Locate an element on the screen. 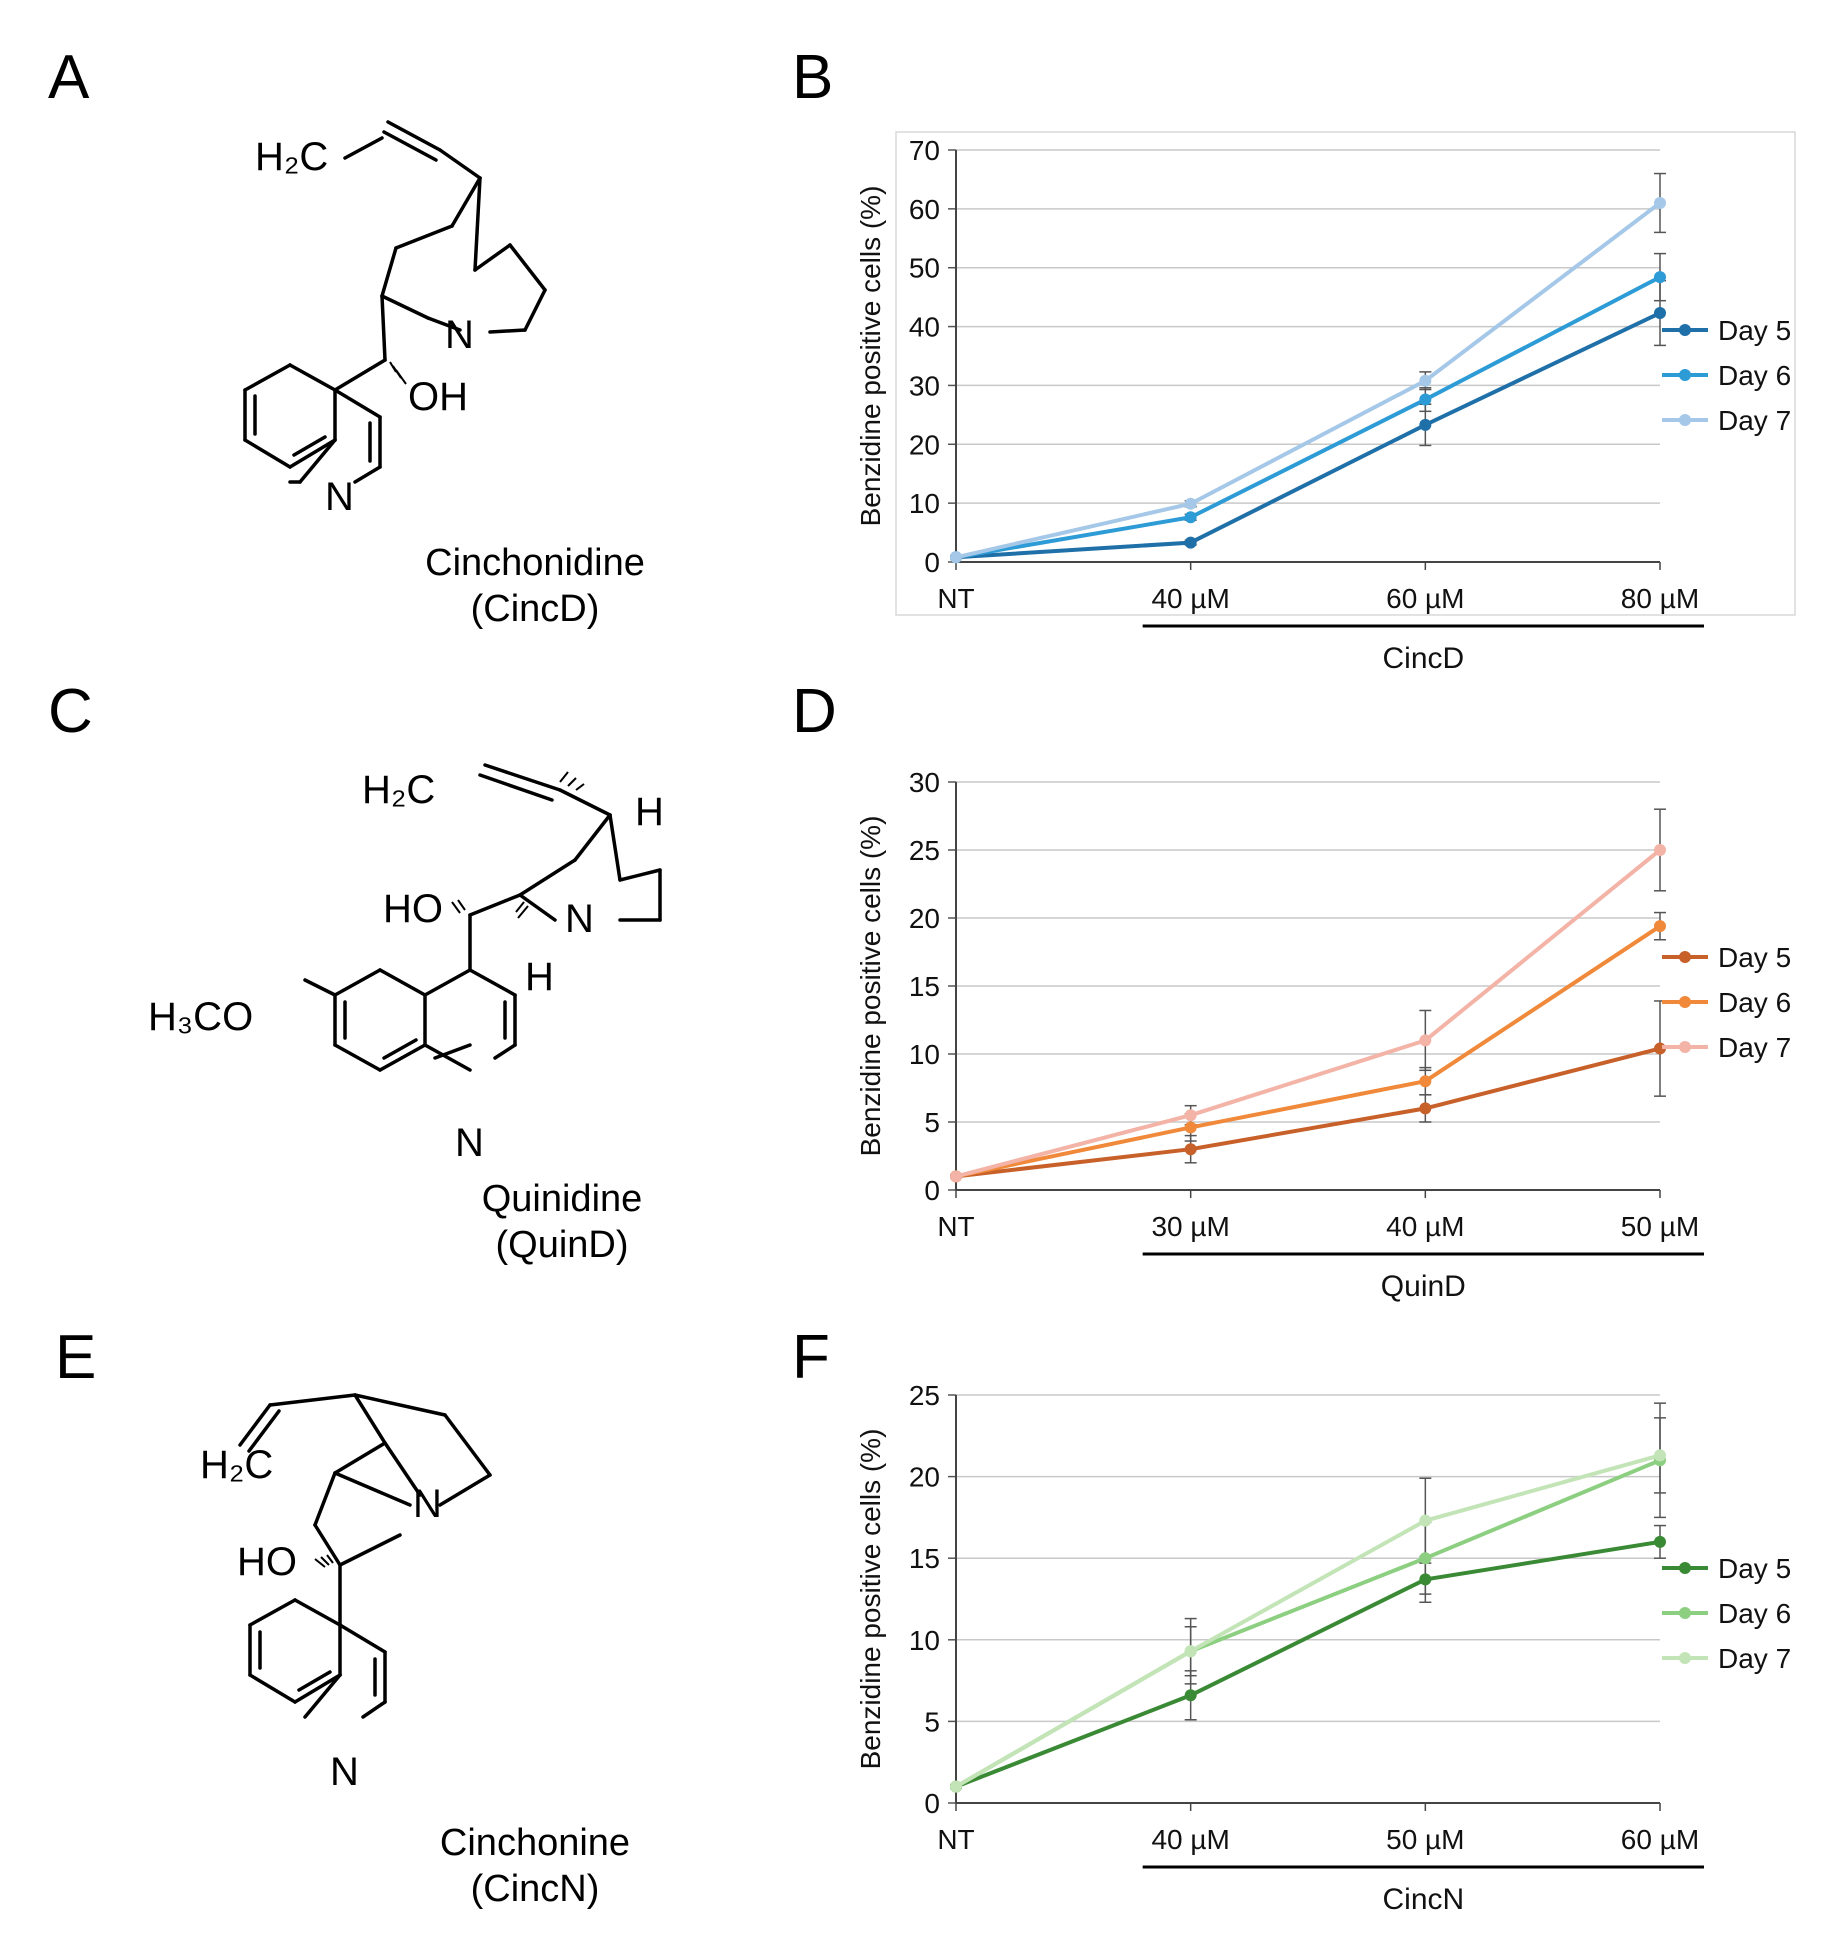 This screenshot has height=1942, width=1825. atom-label: HO is located at coordinates (267, 1562).